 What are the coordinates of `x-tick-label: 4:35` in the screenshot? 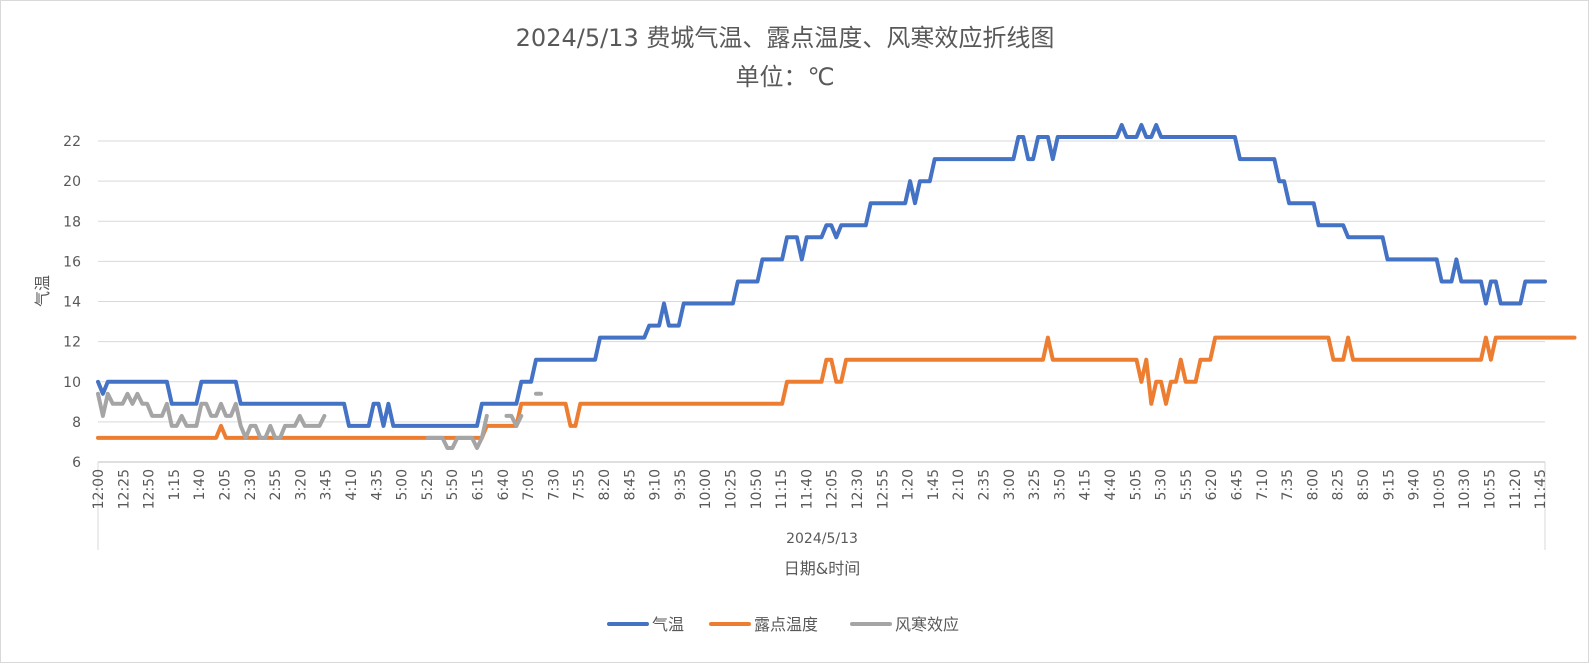 It's located at (377, 484).